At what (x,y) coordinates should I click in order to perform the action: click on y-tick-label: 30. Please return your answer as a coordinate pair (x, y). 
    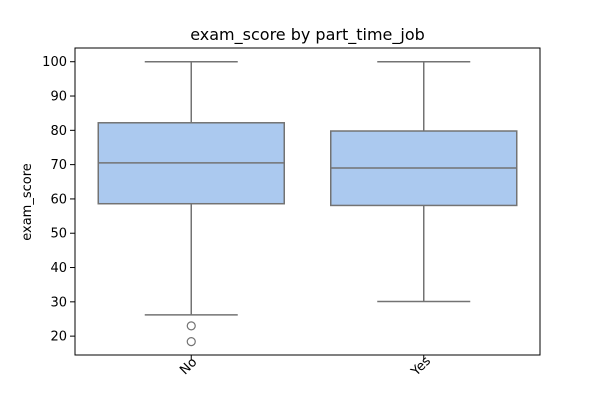
    Looking at the image, I should click on (58, 302).